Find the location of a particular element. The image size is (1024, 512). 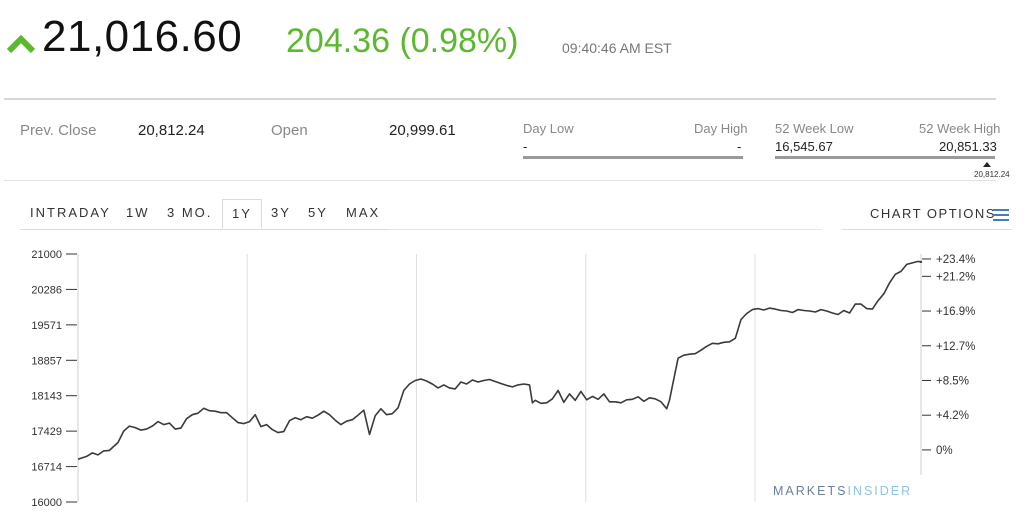

percent-tick-label: +21.2% is located at coordinates (955, 277).